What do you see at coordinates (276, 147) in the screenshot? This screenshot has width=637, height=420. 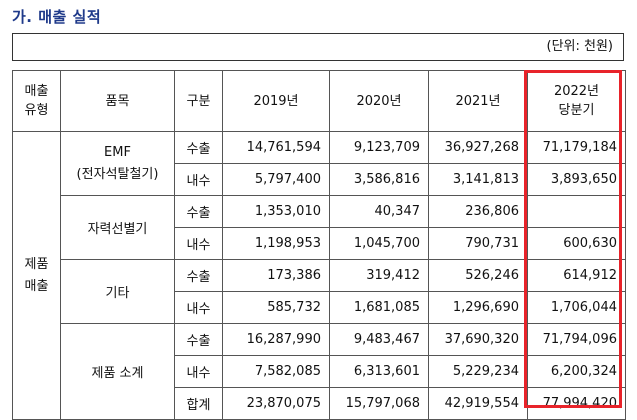 I see `value-2019: 14,761,594` at bounding box center [276, 147].